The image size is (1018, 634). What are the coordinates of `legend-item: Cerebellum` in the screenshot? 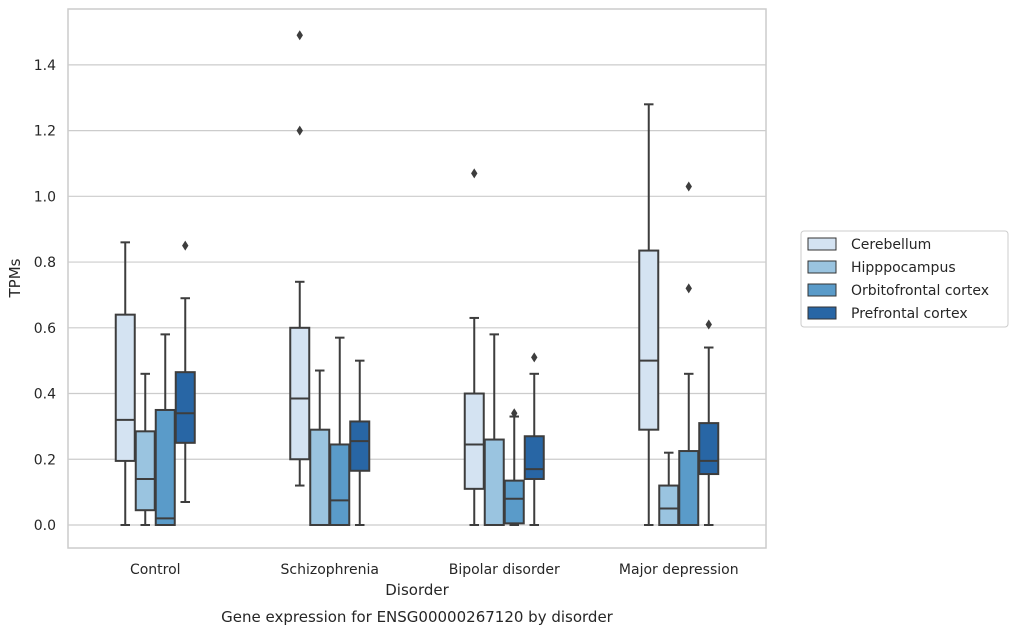 It's located at (869, 245).